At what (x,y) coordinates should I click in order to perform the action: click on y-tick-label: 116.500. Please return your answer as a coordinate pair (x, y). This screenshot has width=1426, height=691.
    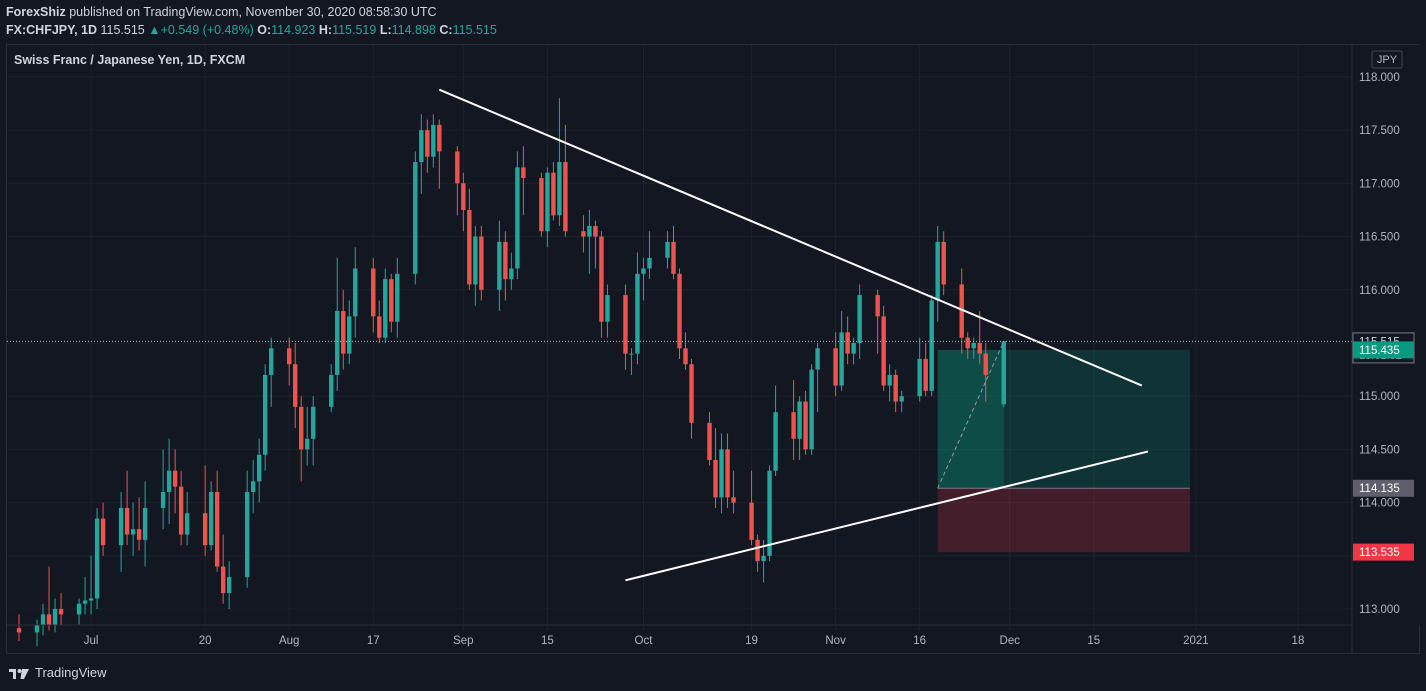
    Looking at the image, I should click on (1379, 238).